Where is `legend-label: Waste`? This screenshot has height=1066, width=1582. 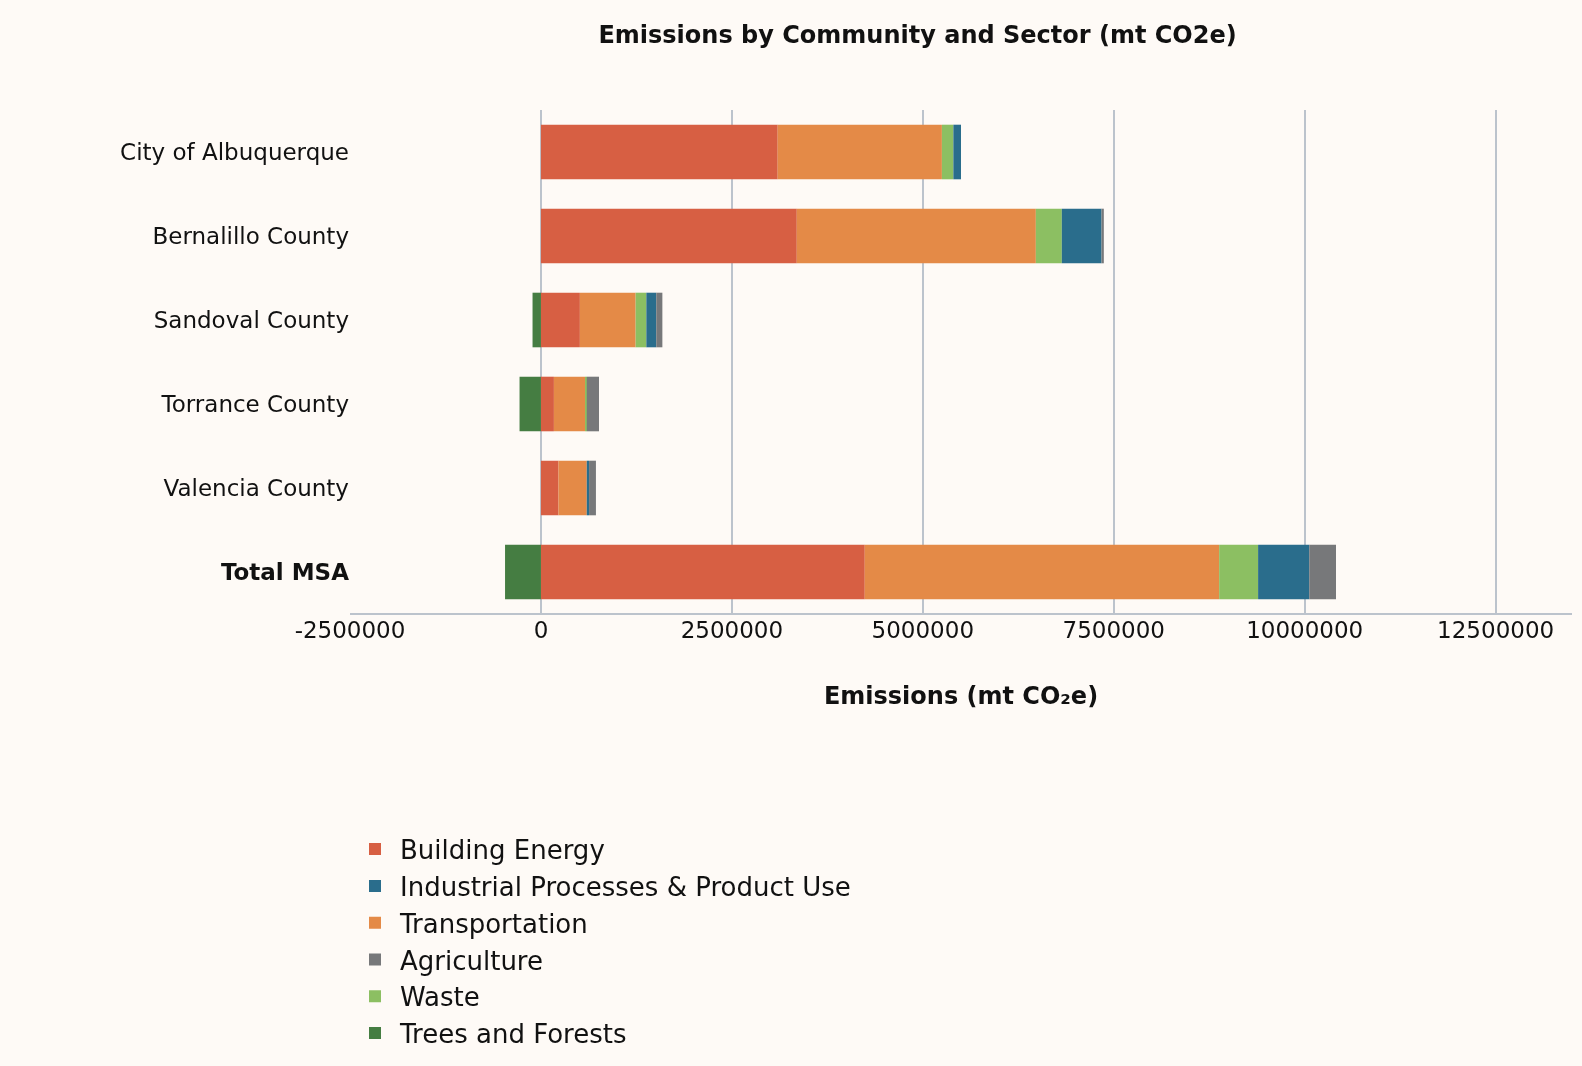
legend-label: Waste is located at coordinates (440, 997).